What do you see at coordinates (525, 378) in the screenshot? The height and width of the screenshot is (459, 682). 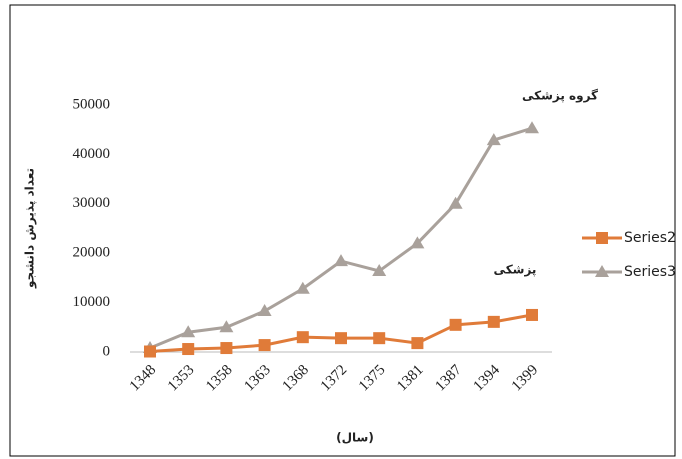 I see `x-tick-label: 1399` at bounding box center [525, 378].